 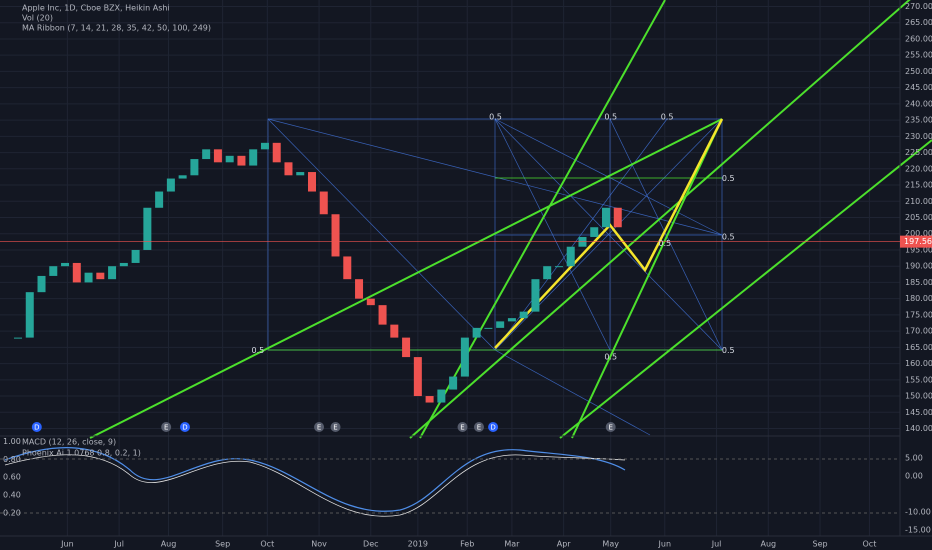 I want to click on last-price-box, so click(x=916, y=241).